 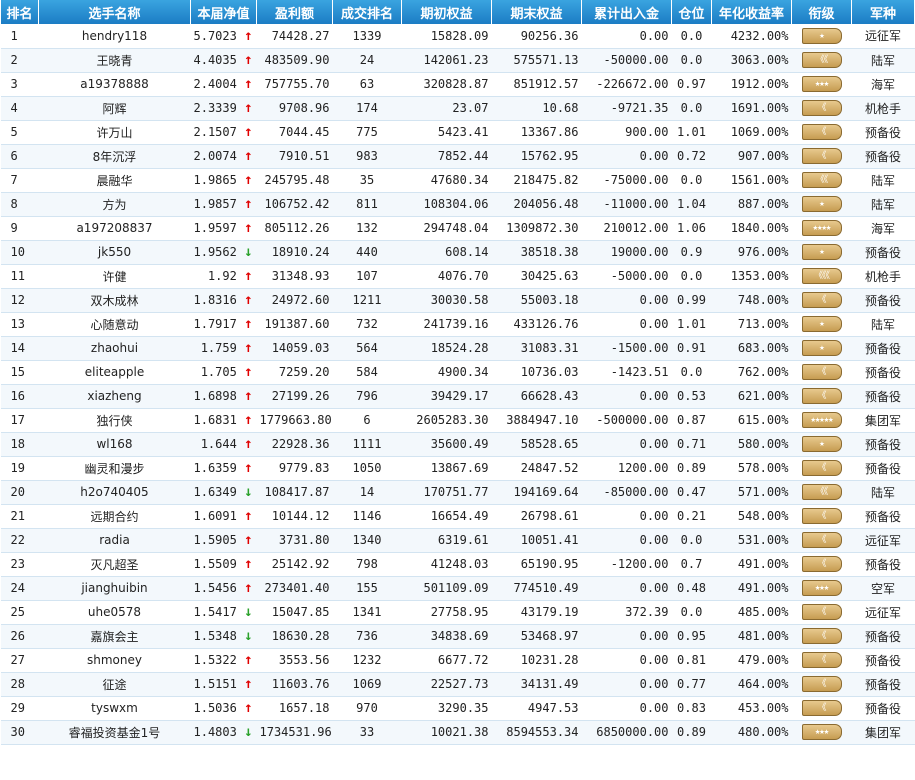 What do you see at coordinates (751, 12) in the screenshot?
I see `header-annual-return: 年化收益率` at bounding box center [751, 12].